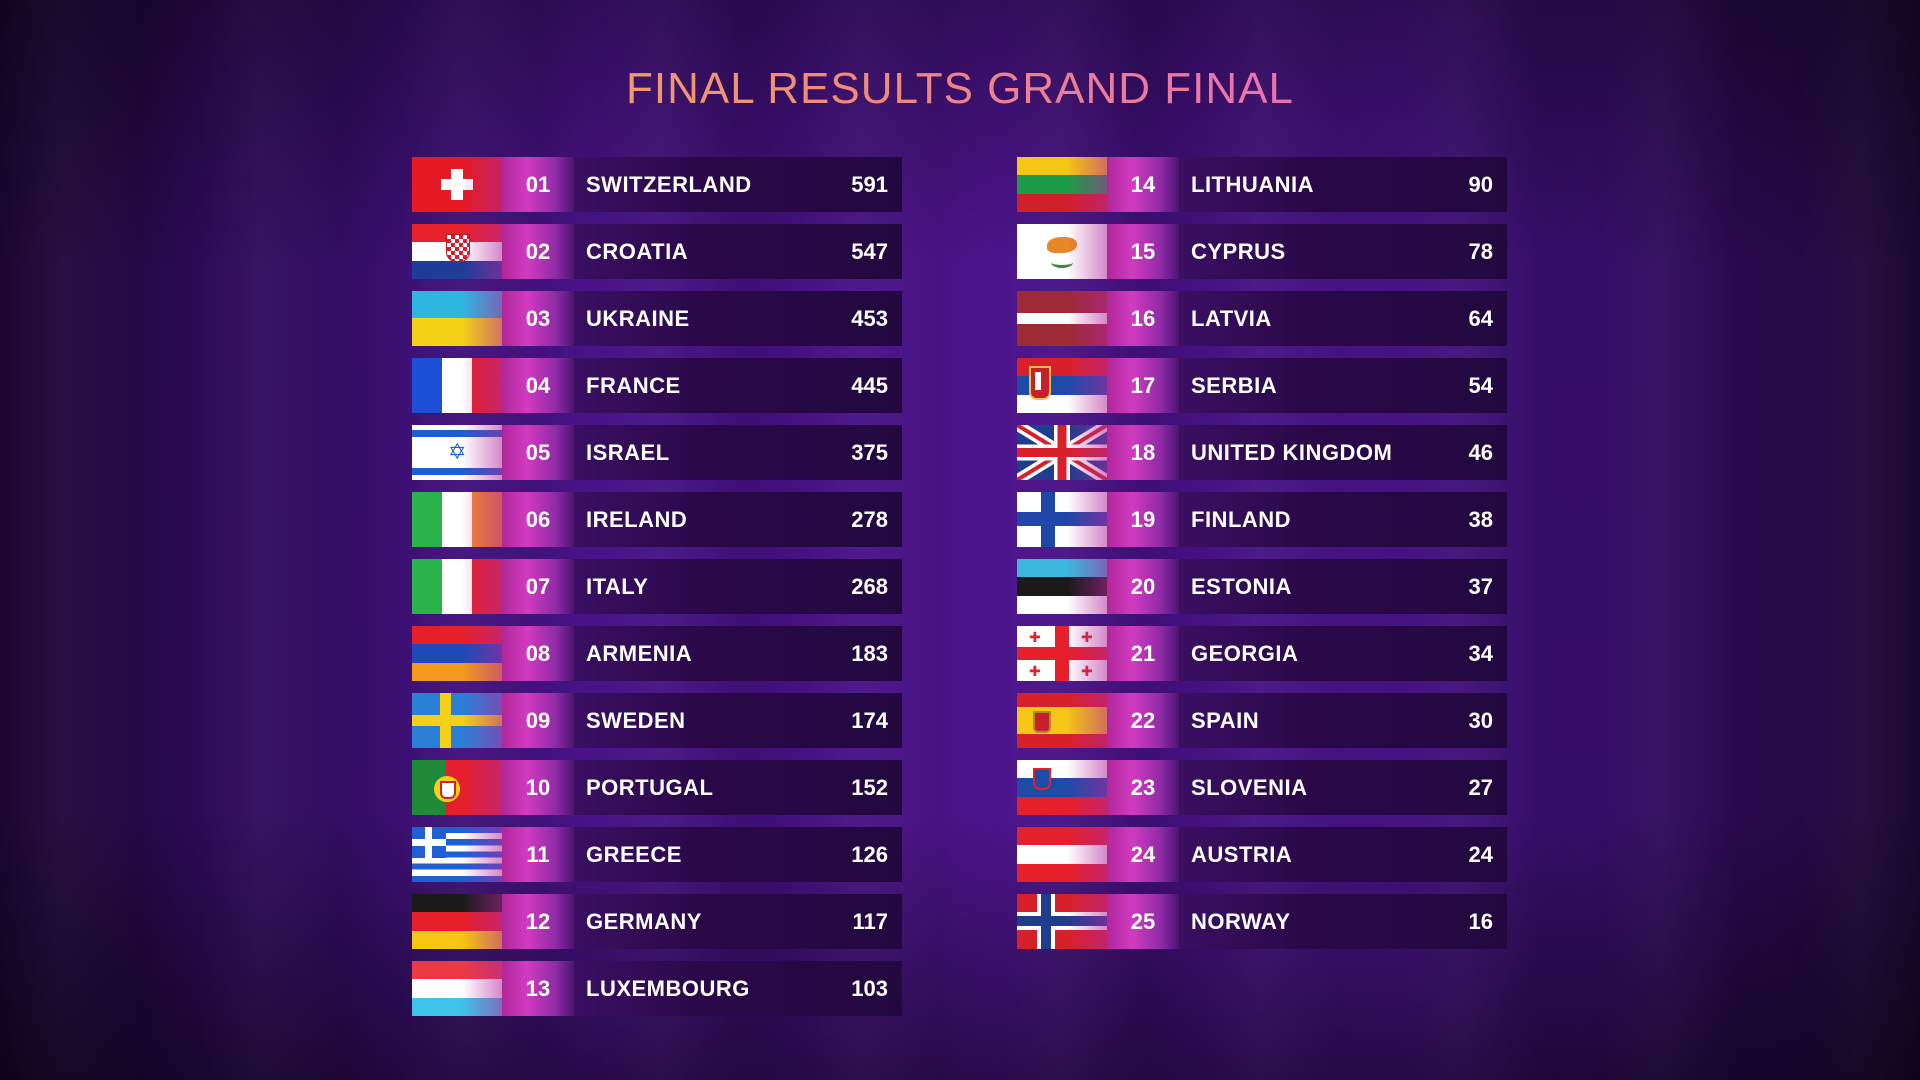 This screenshot has width=1920, height=1080. I want to click on points-value: 103, so click(869, 988).